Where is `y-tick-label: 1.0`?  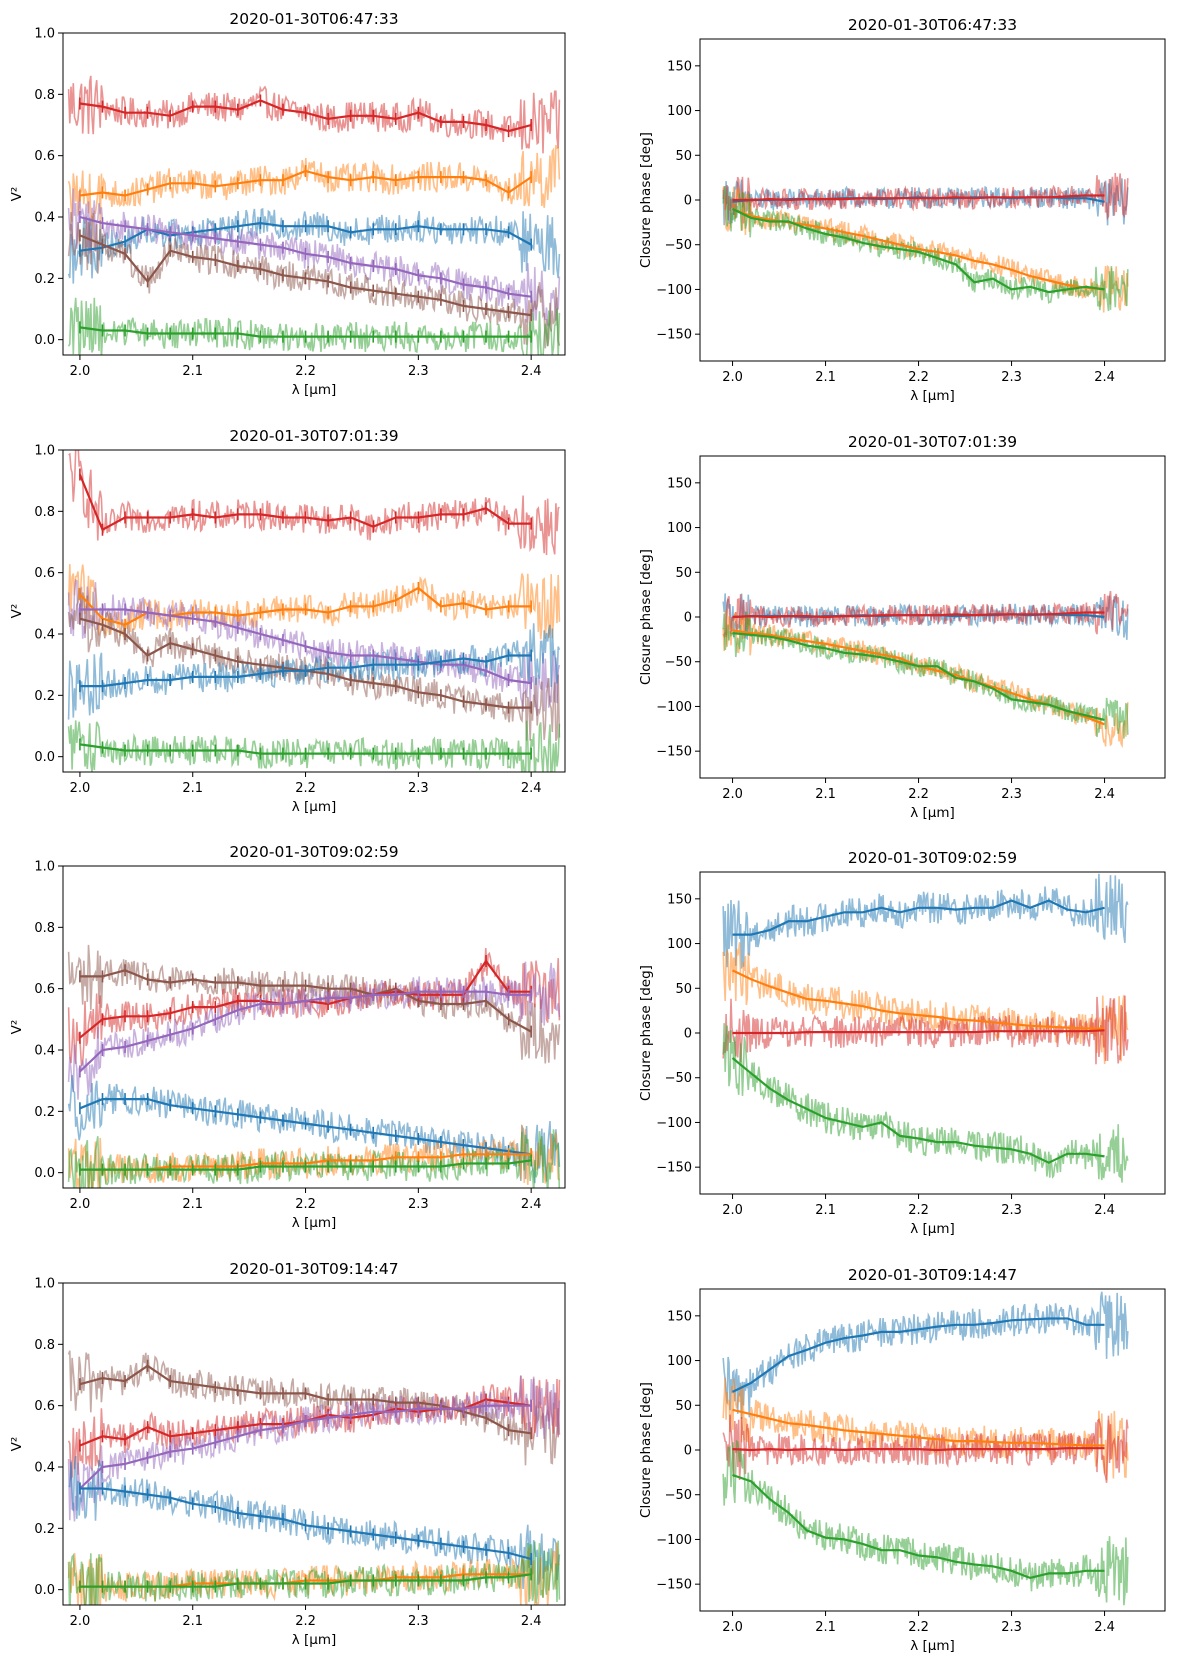
y-tick-label: 1.0 is located at coordinates (44, 451).